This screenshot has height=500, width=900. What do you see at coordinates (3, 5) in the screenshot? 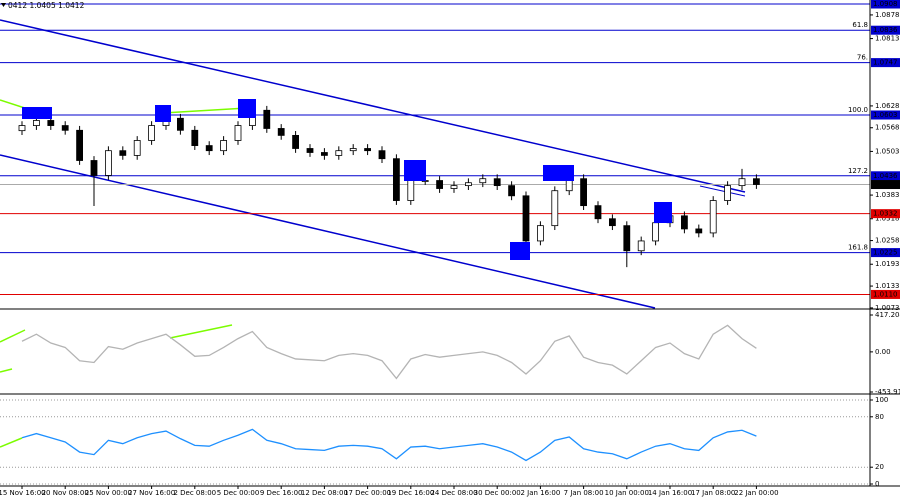
I see `menu-icon` at bounding box center [3, 5].